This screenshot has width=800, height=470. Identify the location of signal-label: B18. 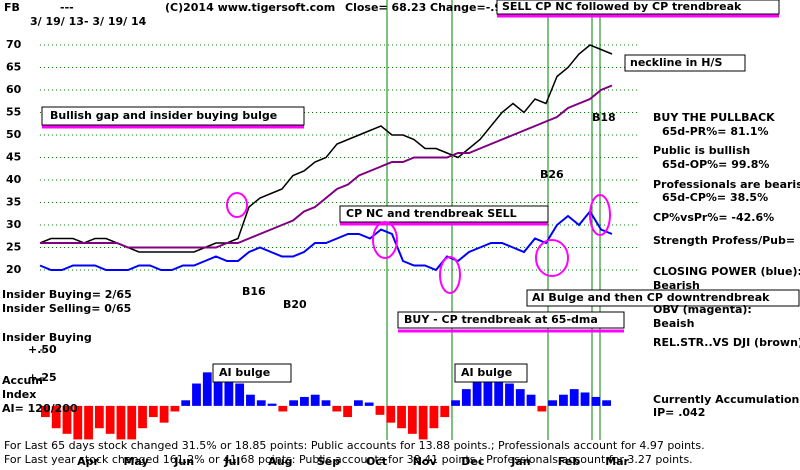
(604, 117).